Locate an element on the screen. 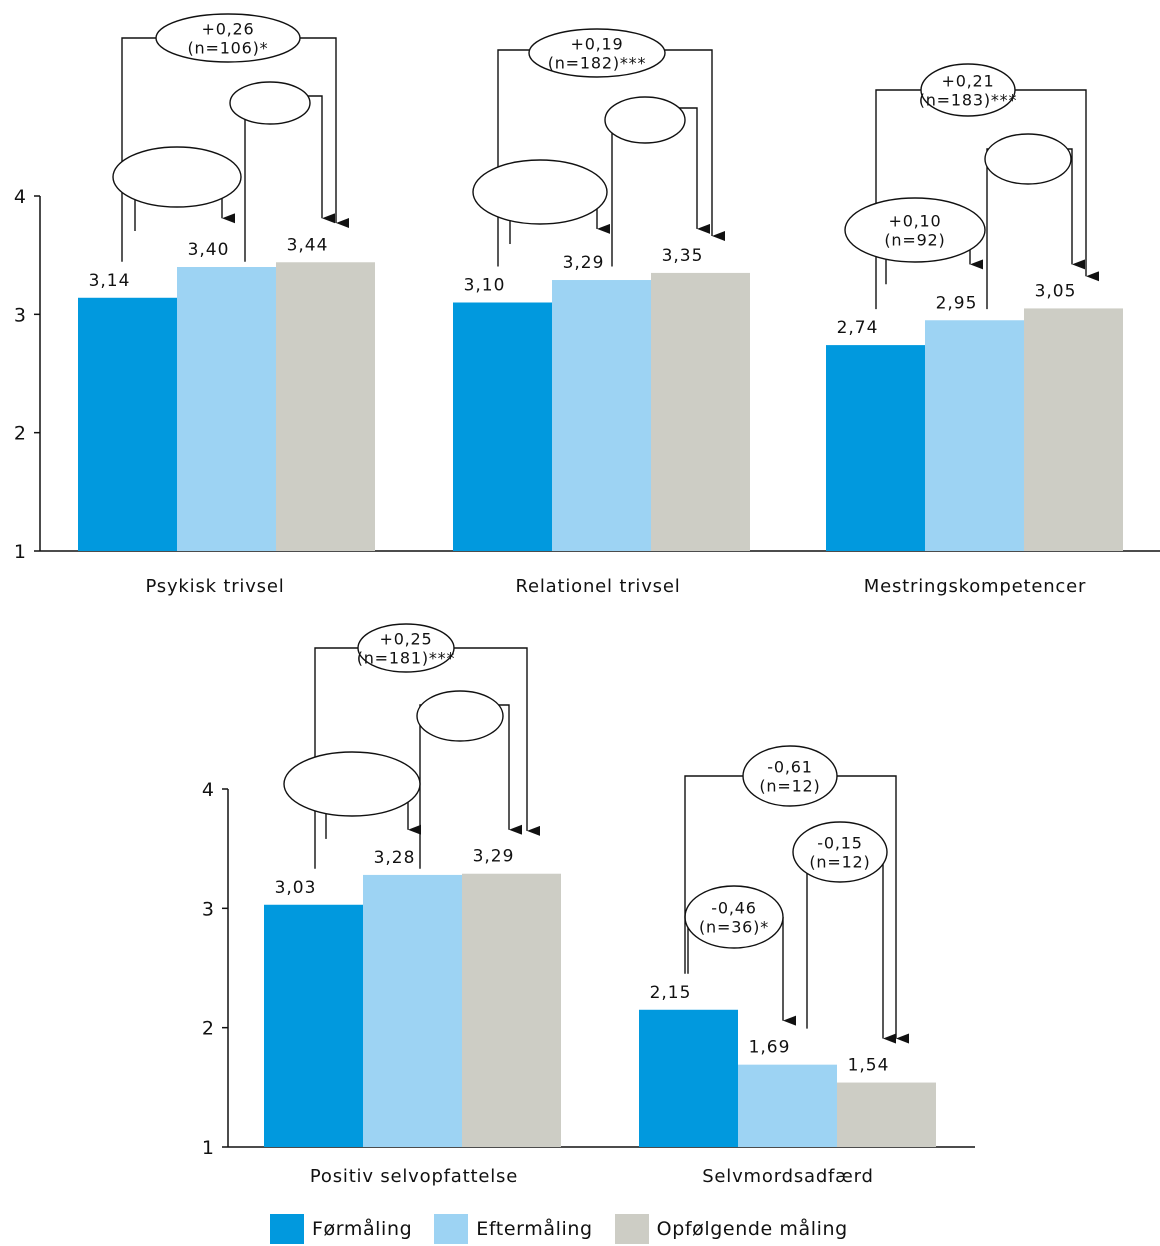 This screenshot has height=1246, width=1160. comparison-label: (n=92) is located at coordinates (914, 240).